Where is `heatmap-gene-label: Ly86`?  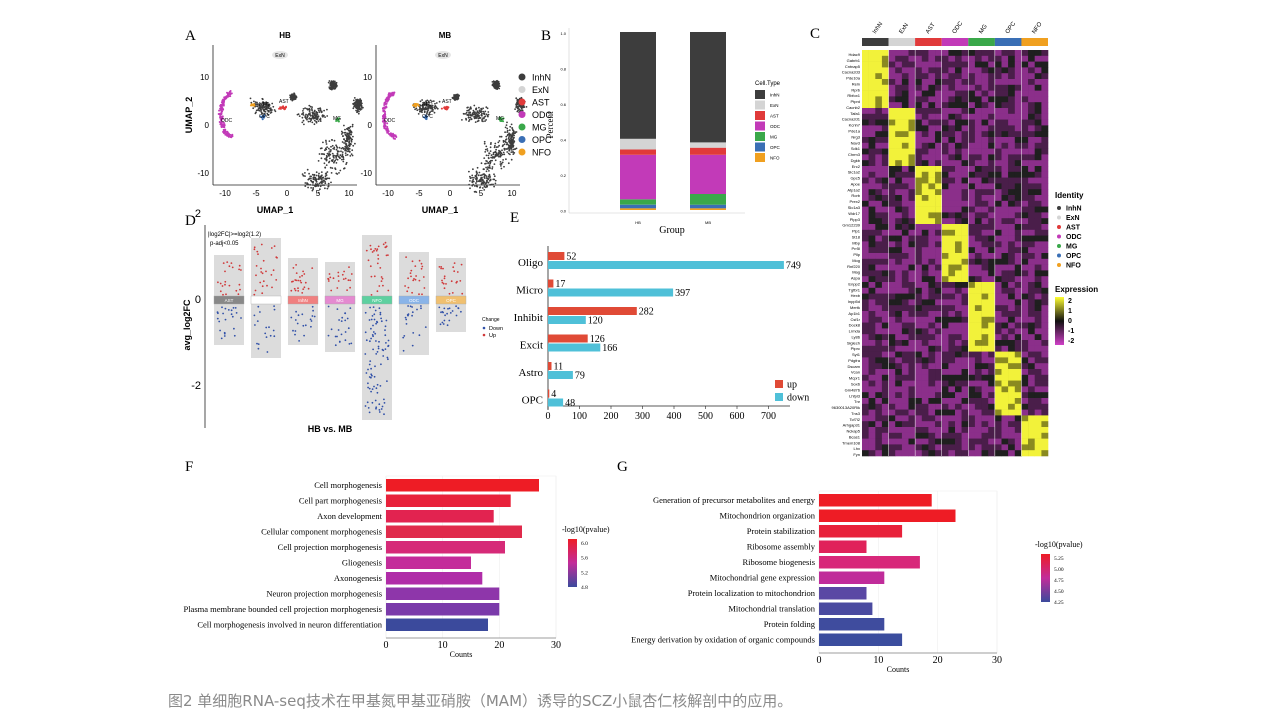 heatmap-gene-label: Ly86 is located at coordinates (855, 336).